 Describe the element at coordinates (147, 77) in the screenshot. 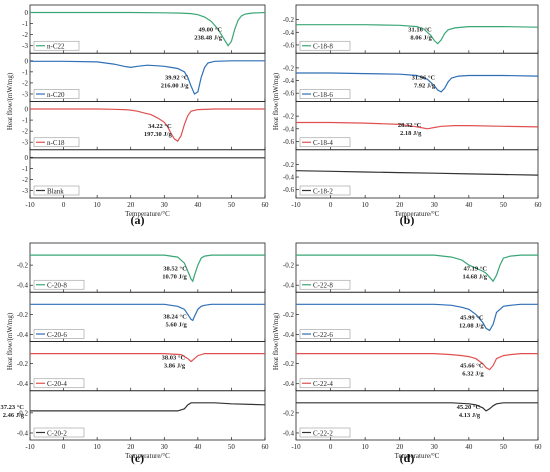

I see `series-line-n-C20` at that location.